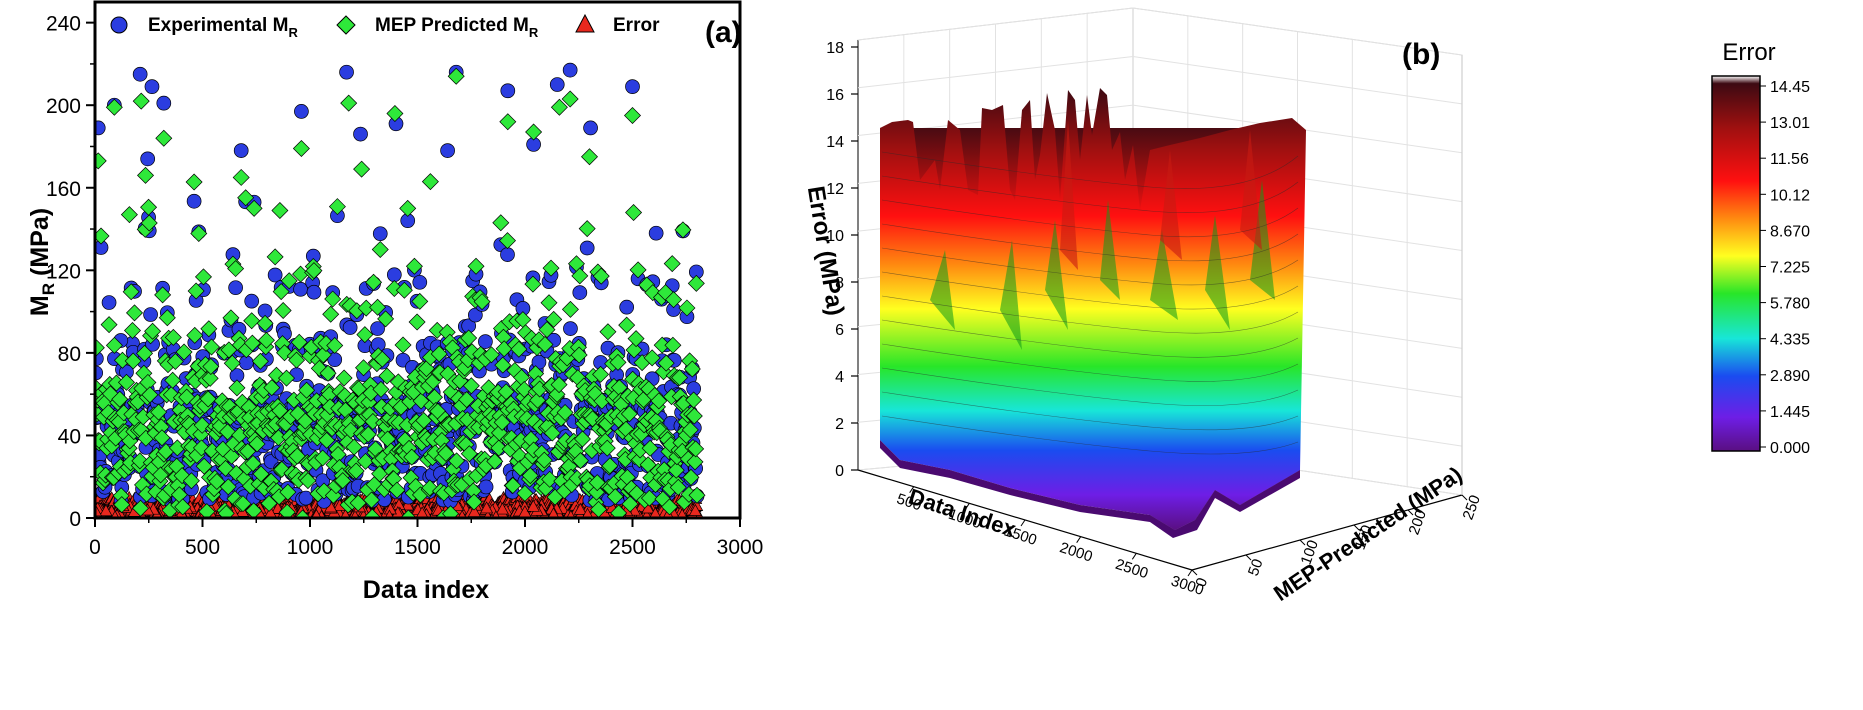 This screenshot has height=710, width=1863. I want to click on error-surface, so click(1093, 313).